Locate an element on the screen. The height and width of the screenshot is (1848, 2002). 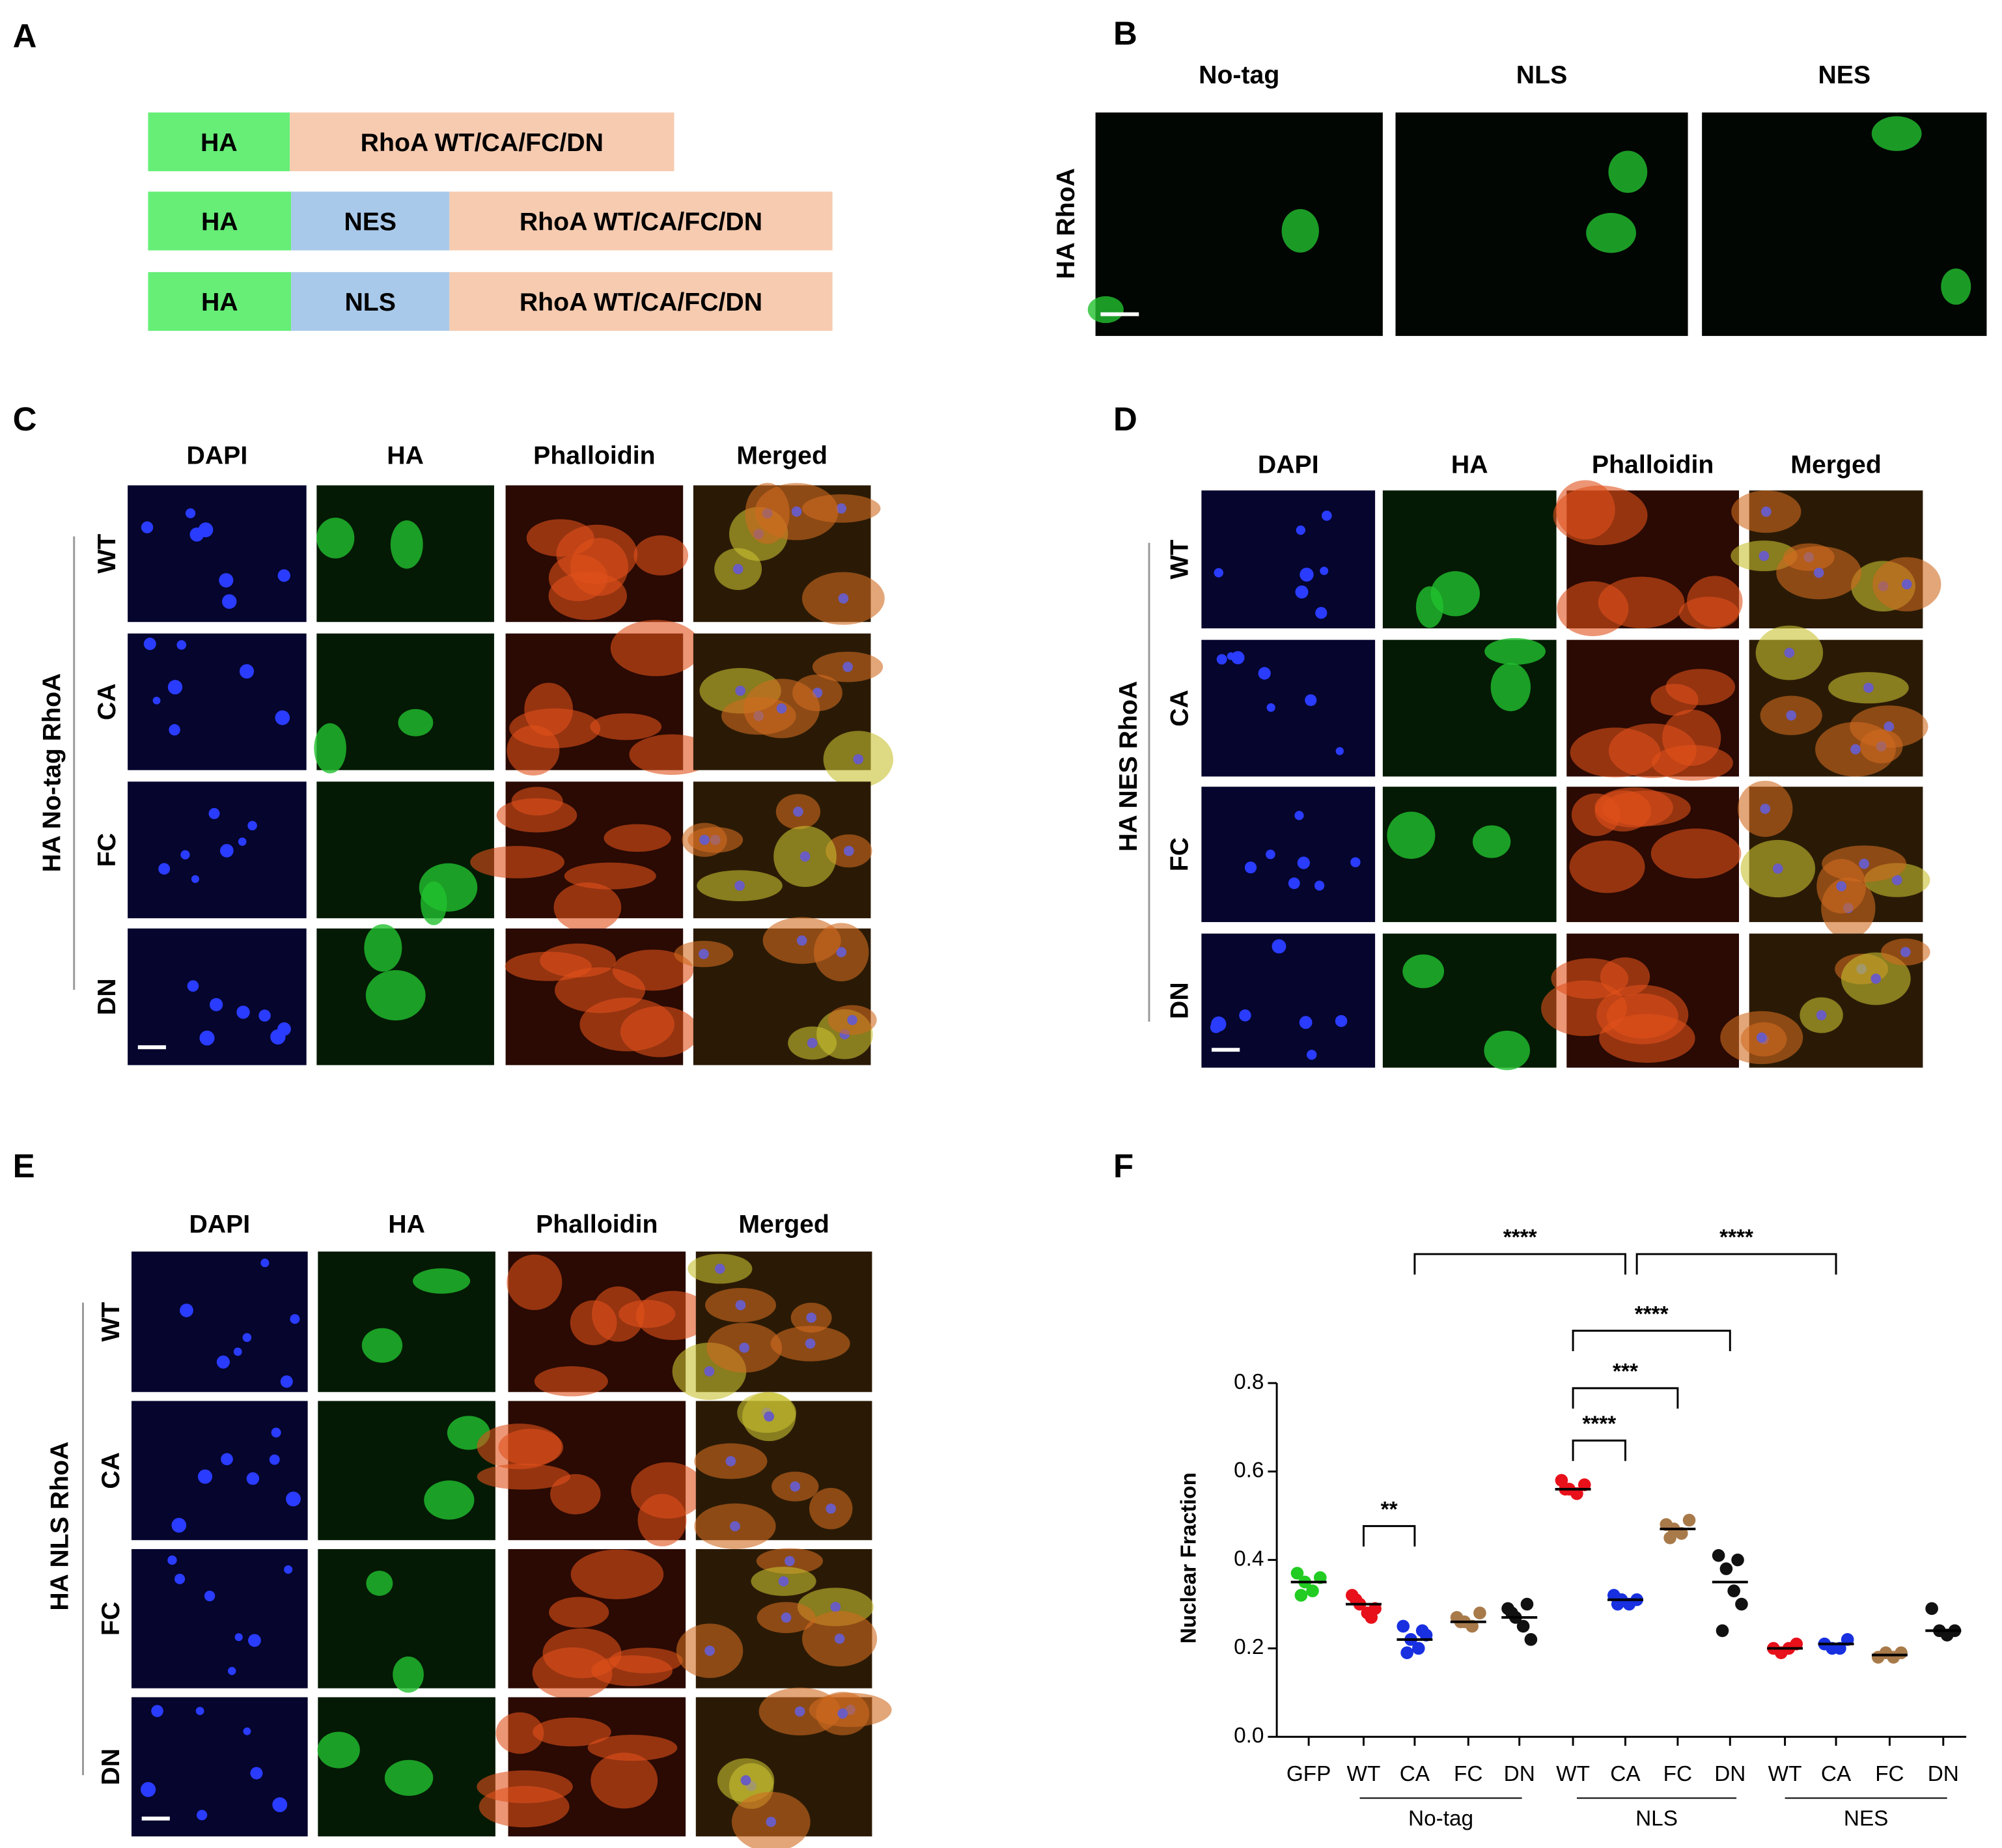
y-tick-label: 0.6 is located at coordinates (1249, 1471).